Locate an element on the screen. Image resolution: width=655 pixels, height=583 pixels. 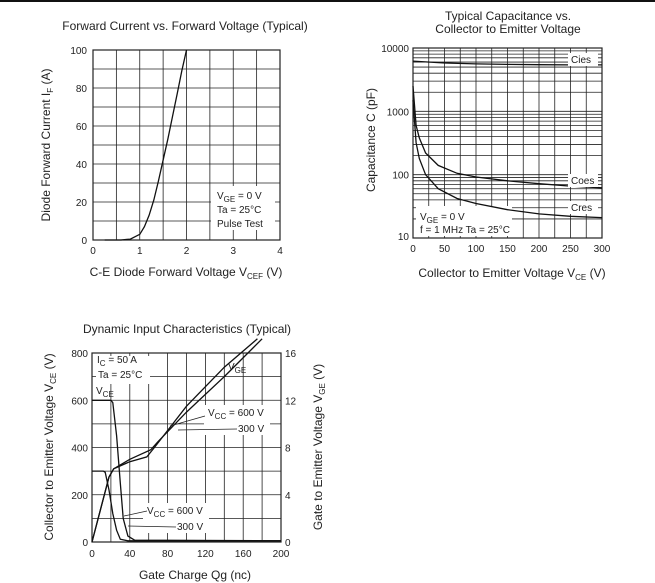
chart3-annotation-vge: VGE is located at coordinates (237, 368).